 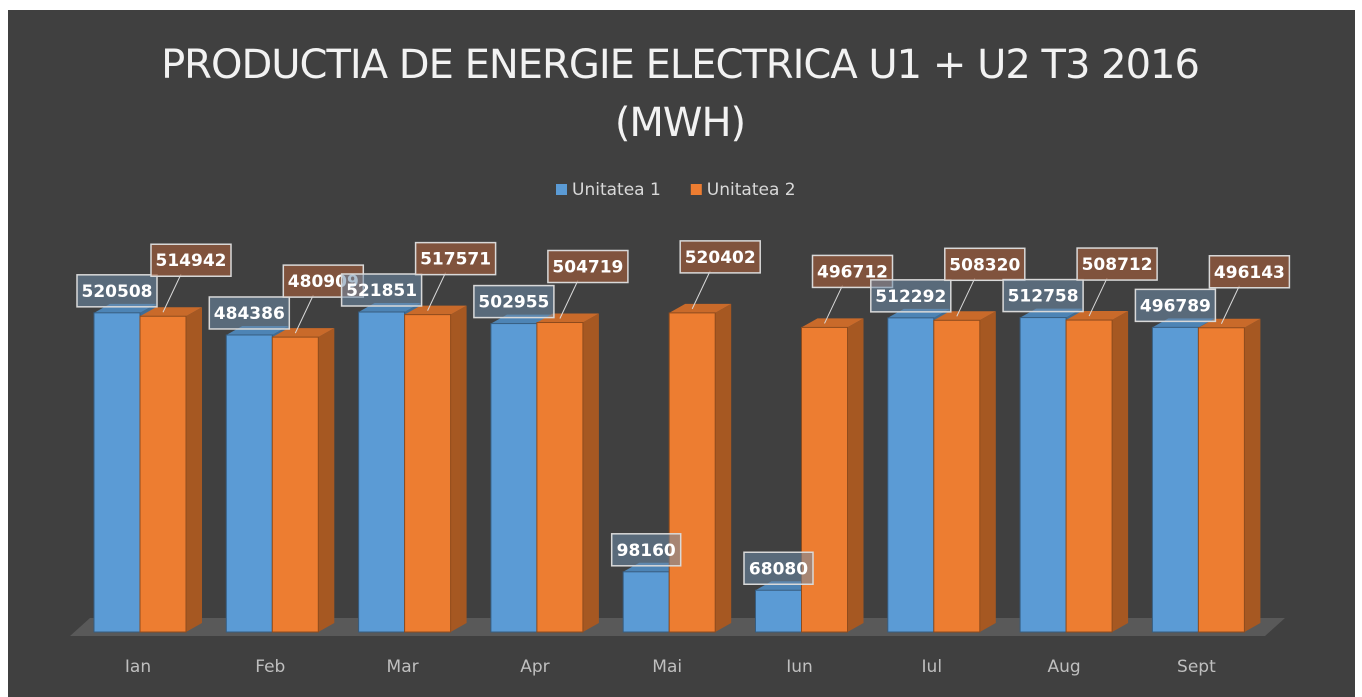 I want to click on data-label: 508320, so click(x=984, y=265).